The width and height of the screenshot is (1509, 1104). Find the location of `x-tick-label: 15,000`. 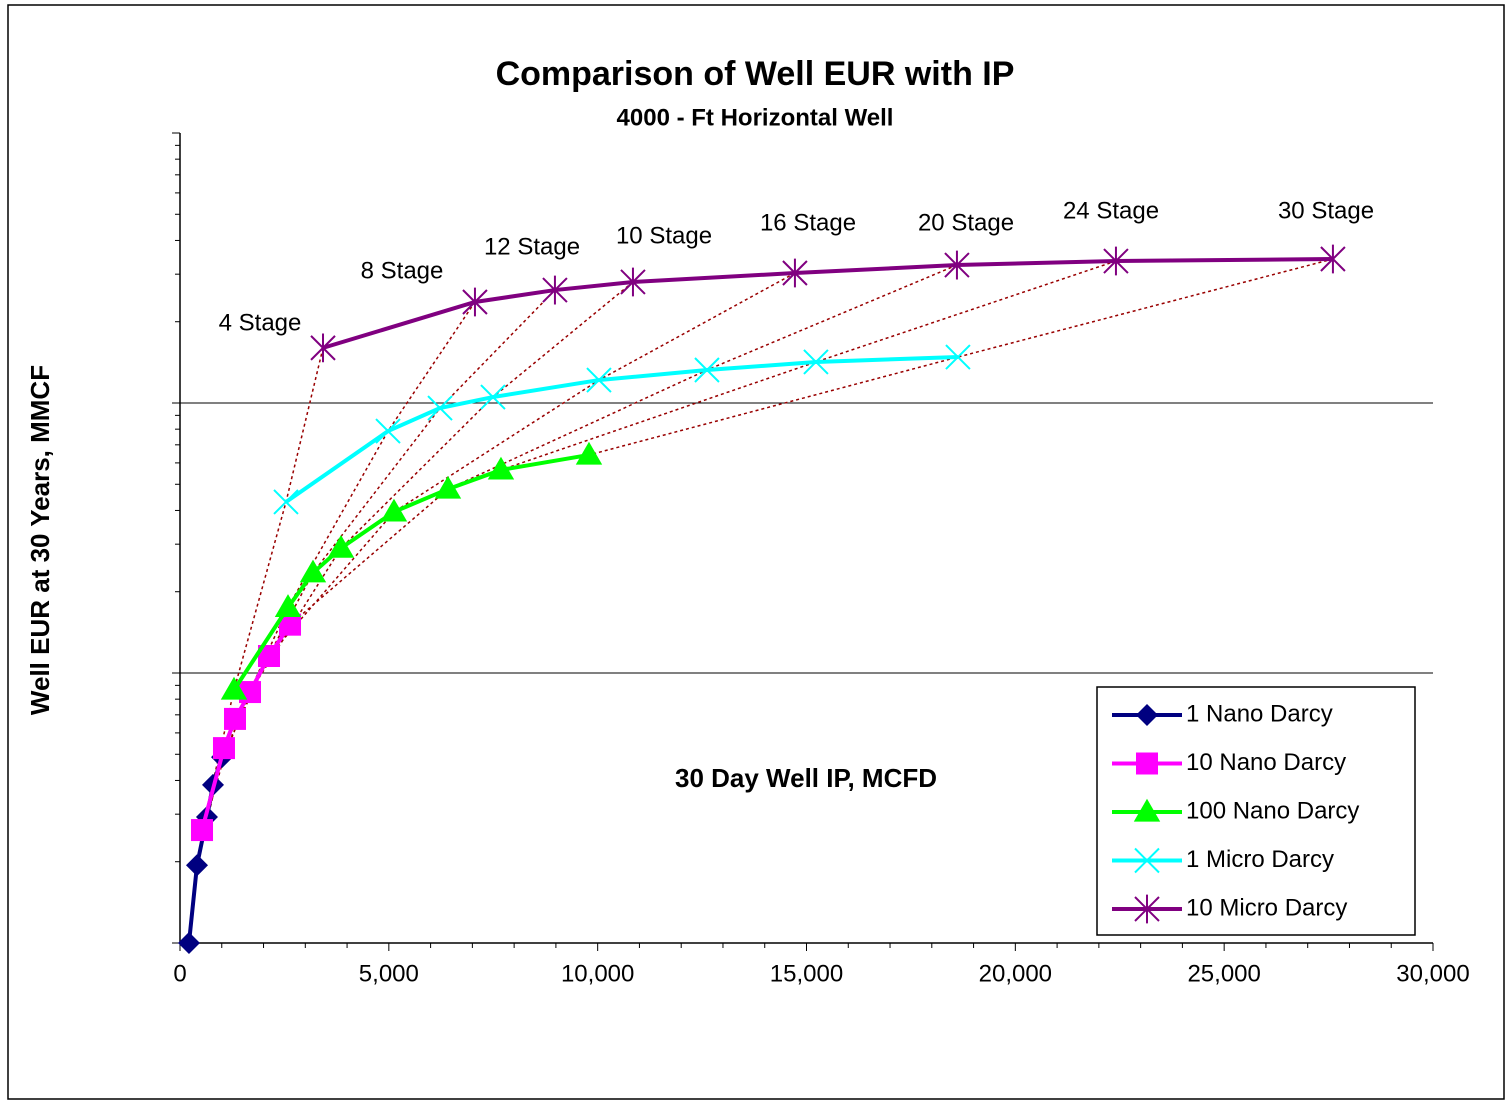

x-tick-label: 15,000 is located at coordinates (806, 973).